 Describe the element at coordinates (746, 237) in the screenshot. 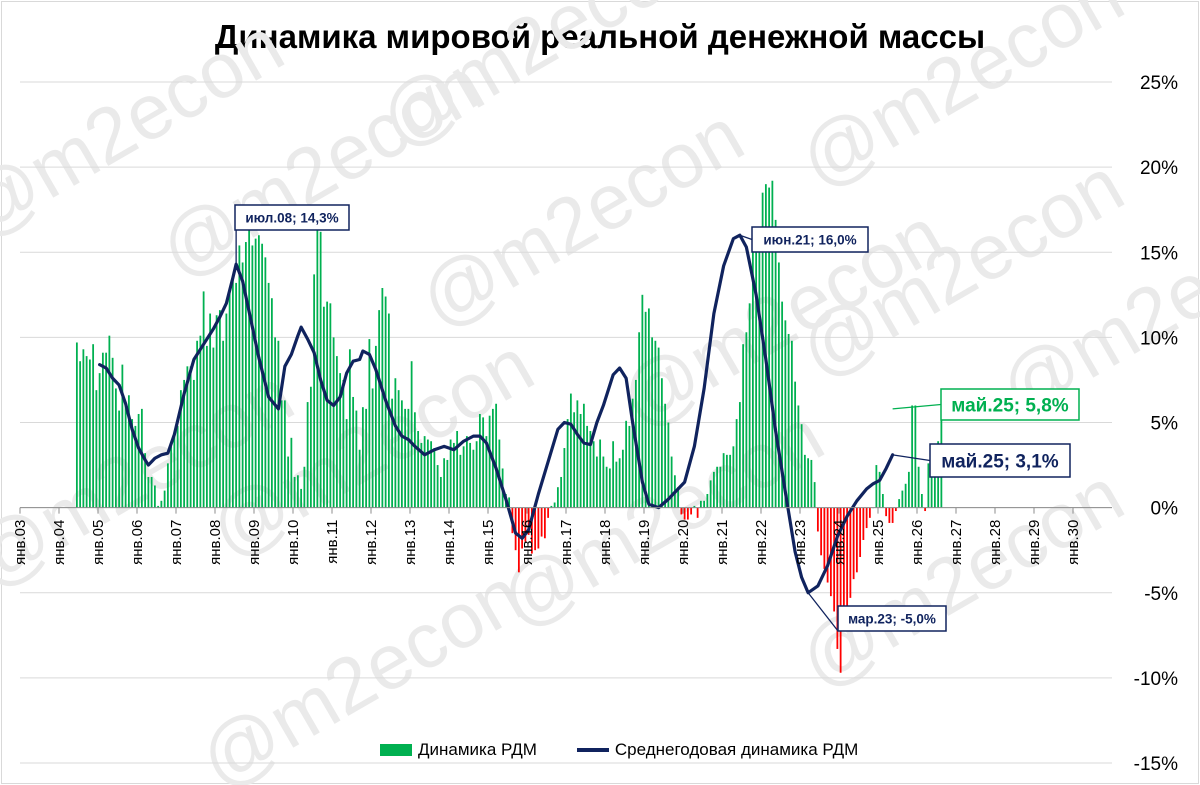

I see `annotation-leader` at that location.